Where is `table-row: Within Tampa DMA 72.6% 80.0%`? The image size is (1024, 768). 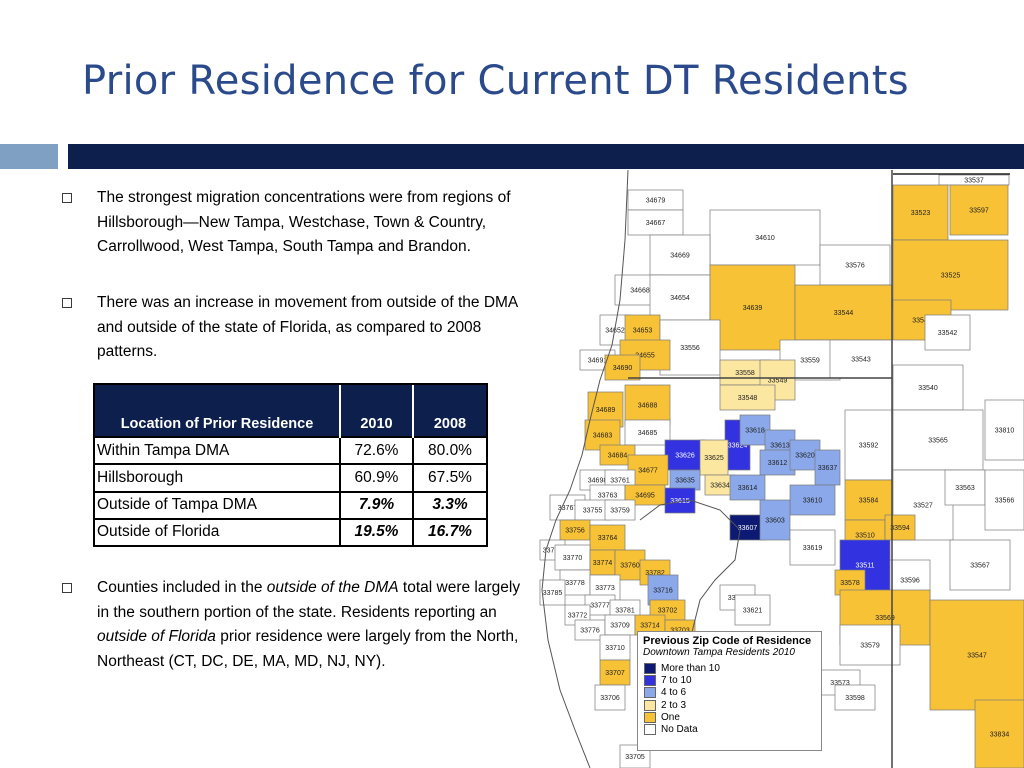
table-row: Within Tampa DMA 72.6% 80.0% is located at coordinates (290, 450).